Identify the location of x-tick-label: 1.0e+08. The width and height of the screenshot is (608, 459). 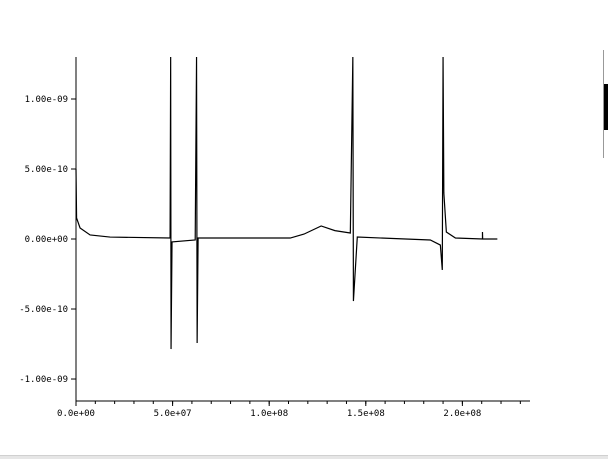
(269, 414).